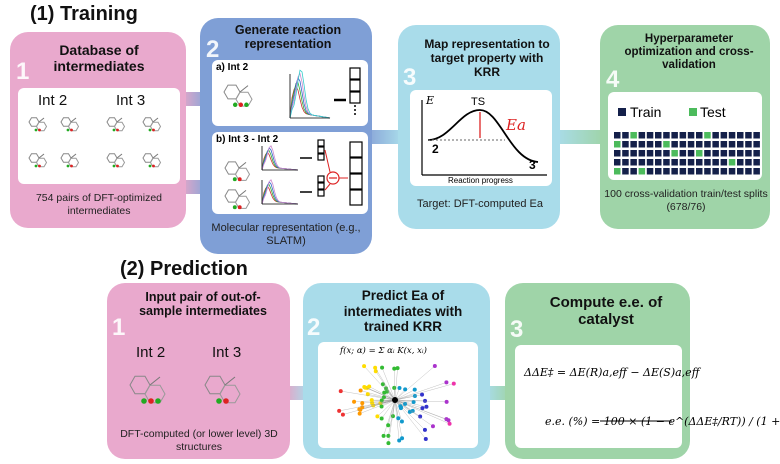 This screenshot has width=780, height=464. What do you see at coordinates (247, 139) in the screenshot?
I see `panel-label: b) Int 3 - Int 2` at bounding box center [247, 139].